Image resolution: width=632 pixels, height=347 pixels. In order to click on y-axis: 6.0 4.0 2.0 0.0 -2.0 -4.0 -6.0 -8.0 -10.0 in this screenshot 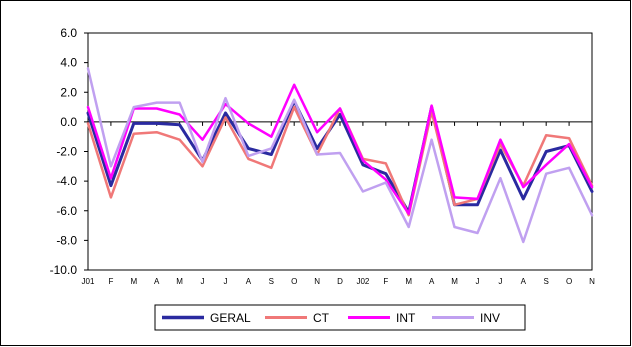, I will do `click(69, 151)`.